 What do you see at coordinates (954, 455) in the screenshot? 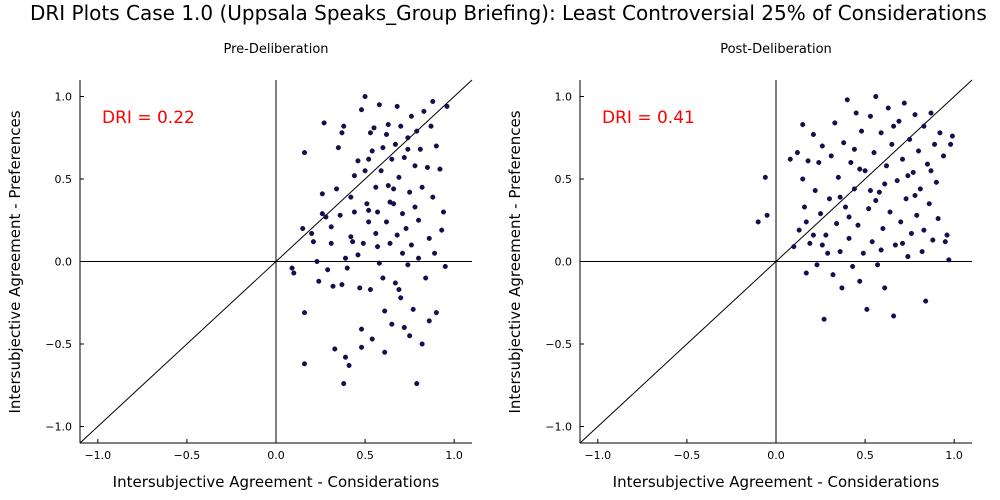
I see `x-tick-label: 1.0` at bounding box center [954, 455].